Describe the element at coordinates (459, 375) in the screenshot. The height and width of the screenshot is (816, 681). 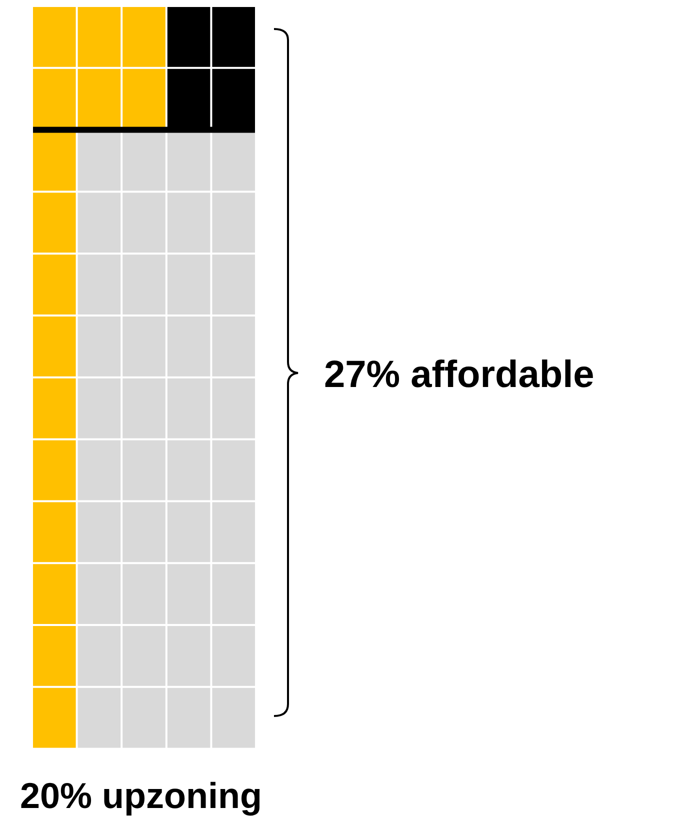
I see `data-label: 27% affordable` at that location.